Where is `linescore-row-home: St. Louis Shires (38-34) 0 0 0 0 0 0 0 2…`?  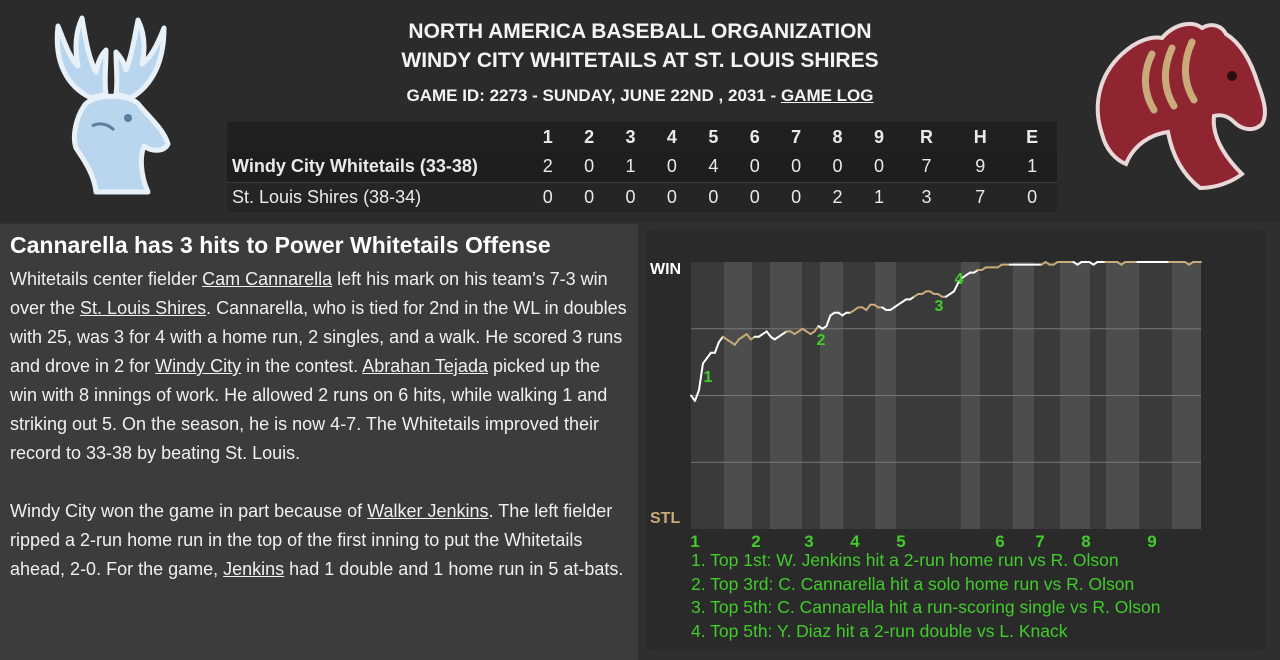 linescore-row-home: St. Louis Shires (38-34) 0 0 0 0 0 0 0 2… is located at coordinates (642, 197).